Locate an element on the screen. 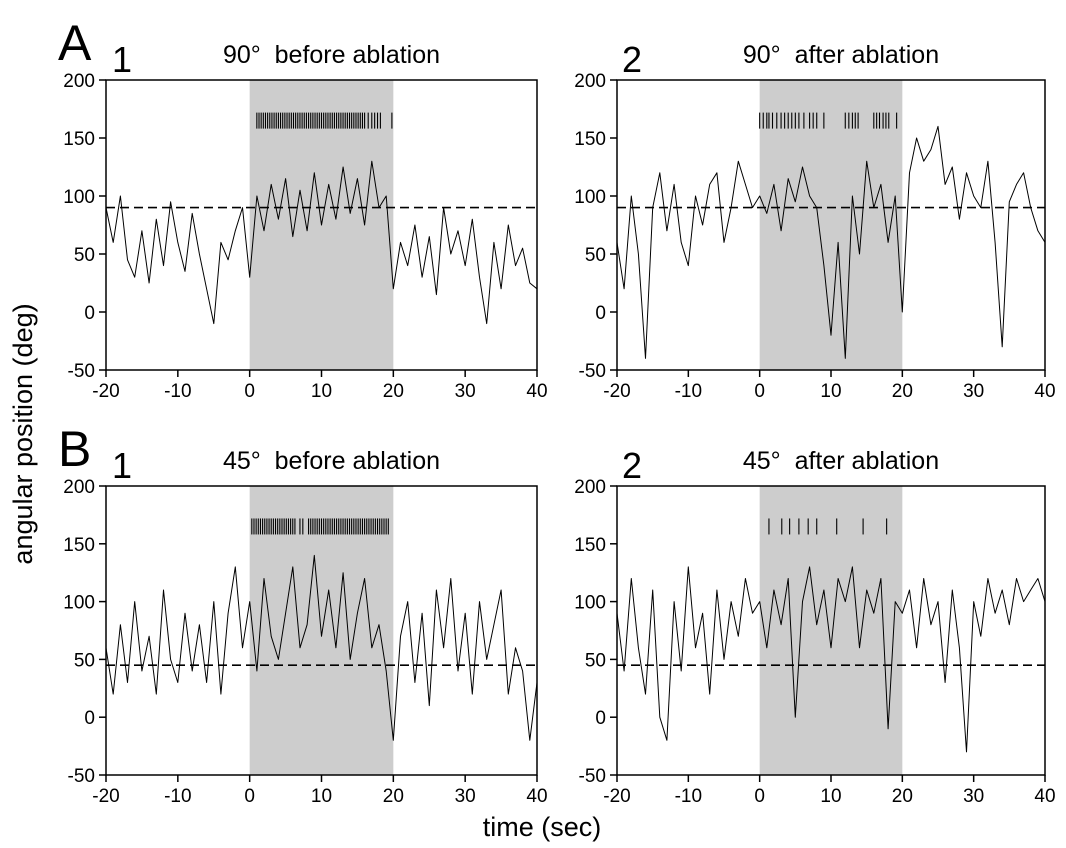  panel-letter: A is located at coordinates (75, 43).